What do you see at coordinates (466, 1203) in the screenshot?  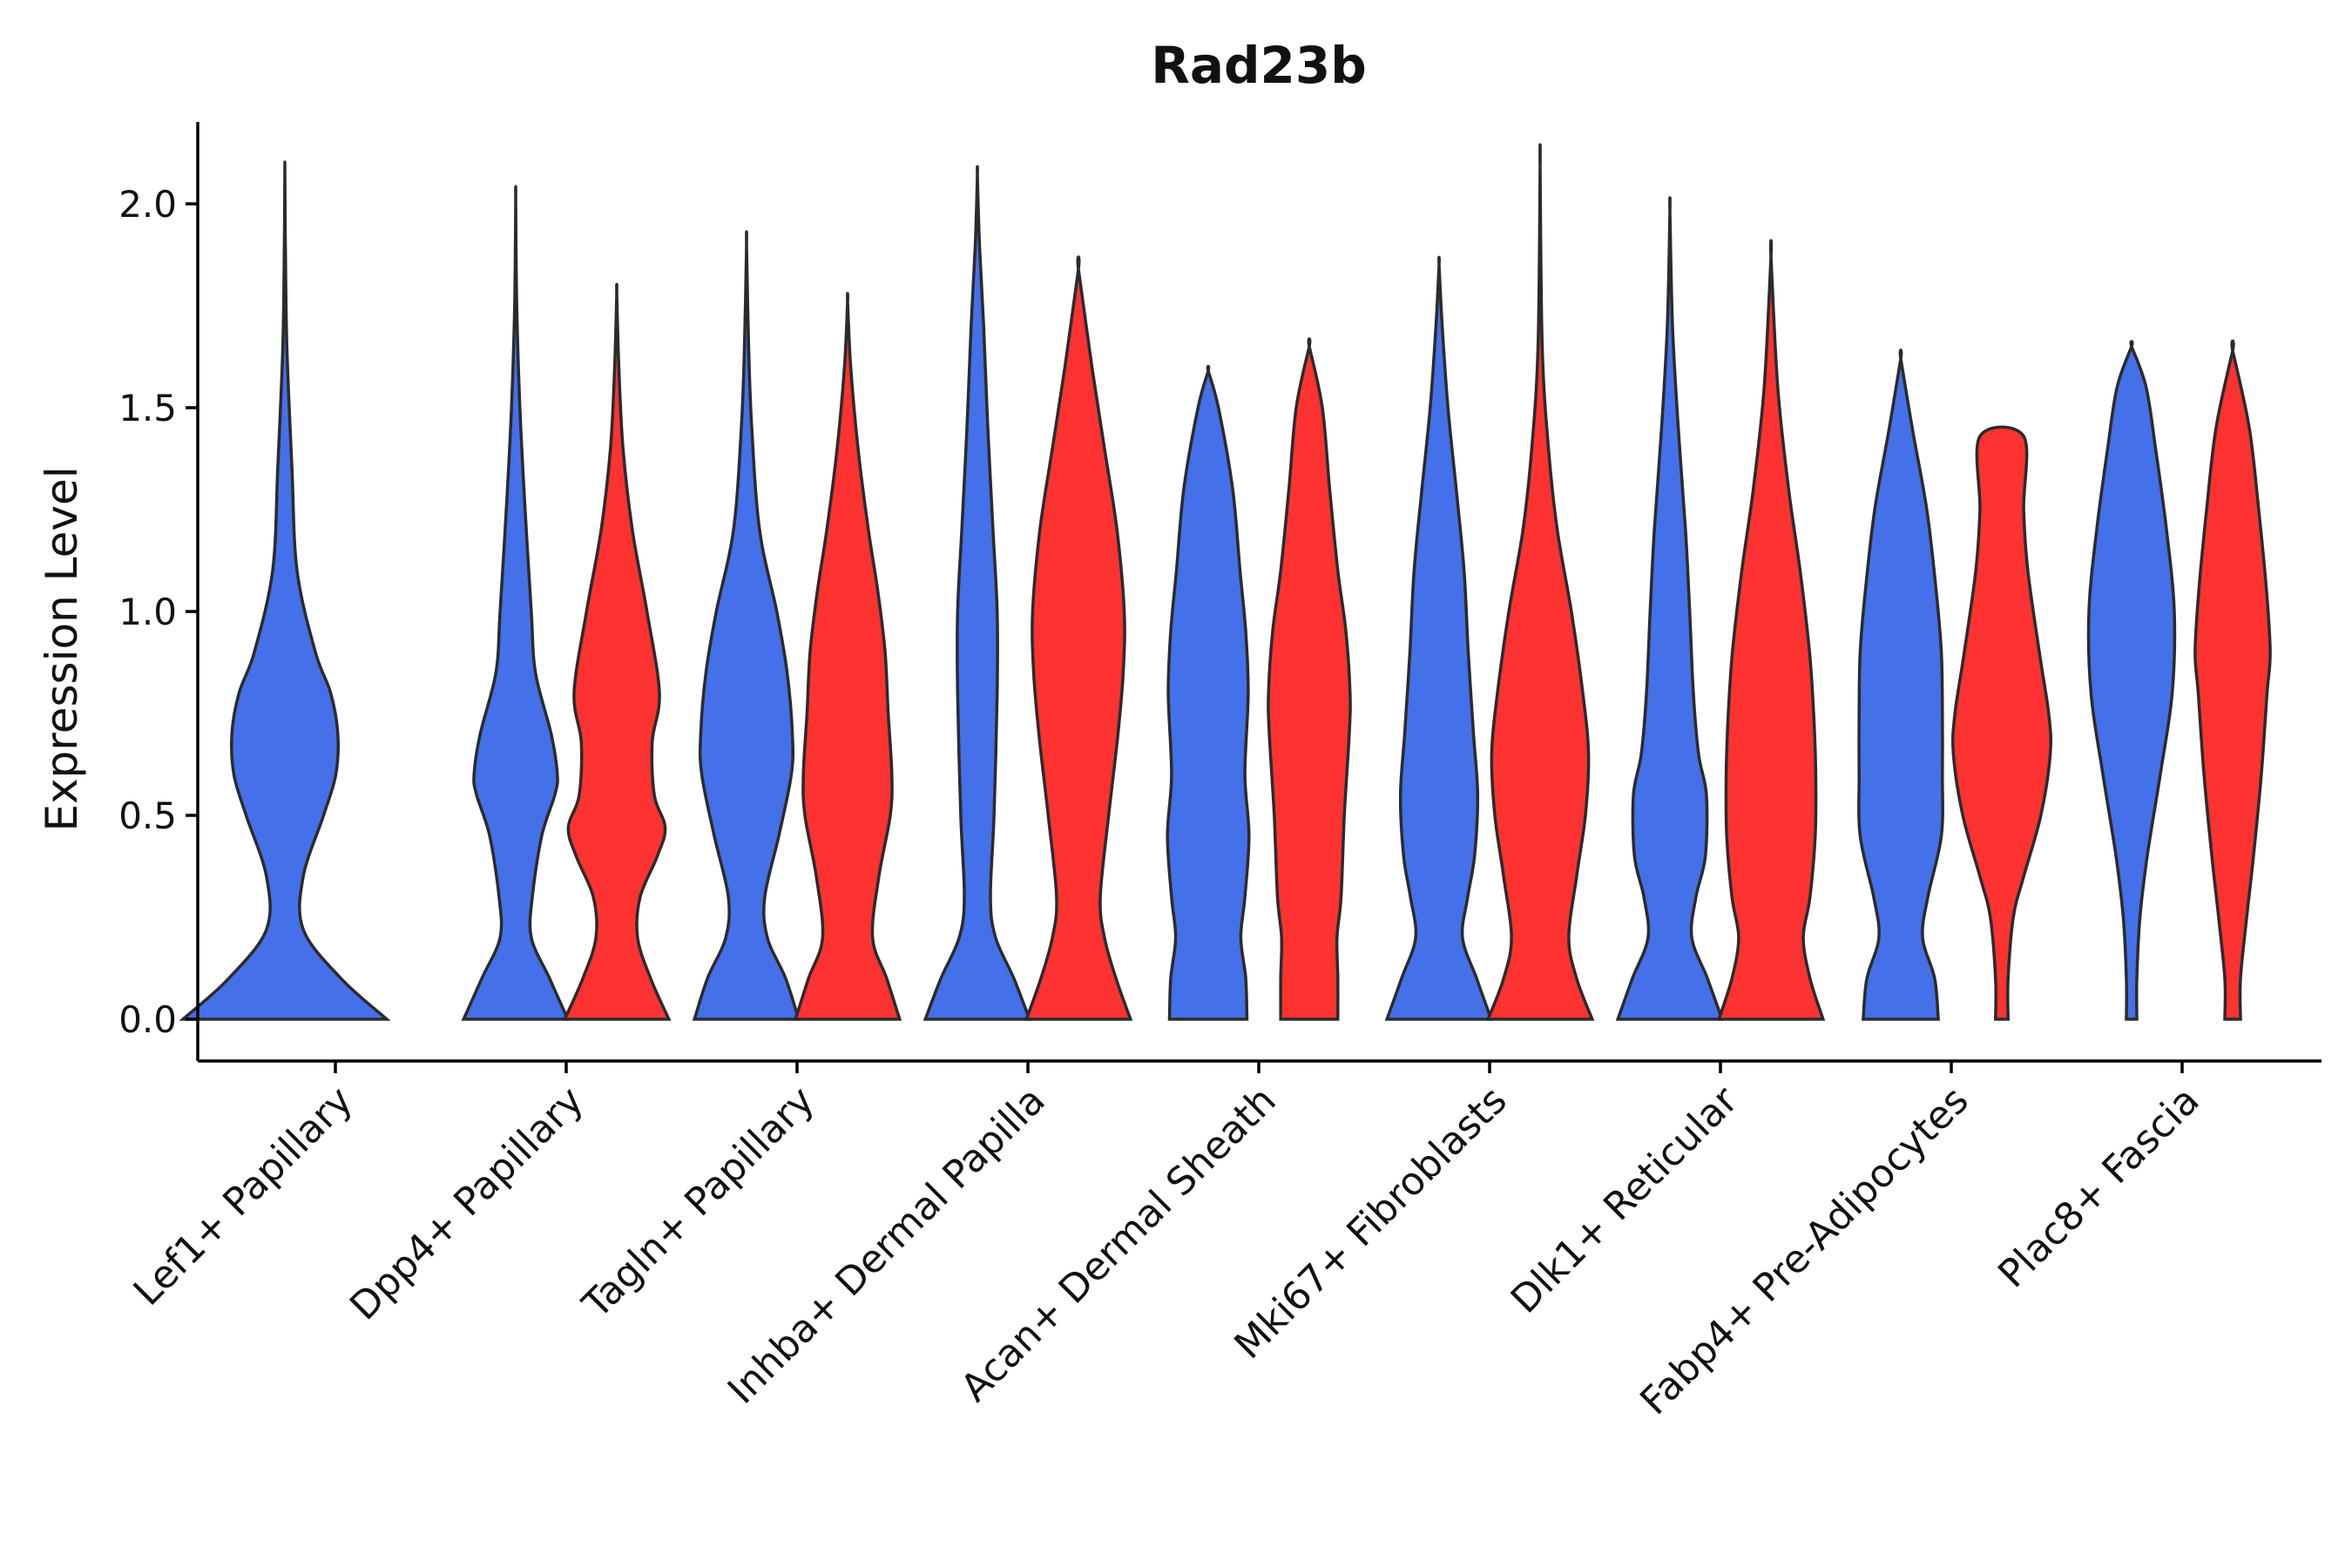 I see `x-tick-label: Dpp4+ Papillary` at bounding box center [466, 1203].